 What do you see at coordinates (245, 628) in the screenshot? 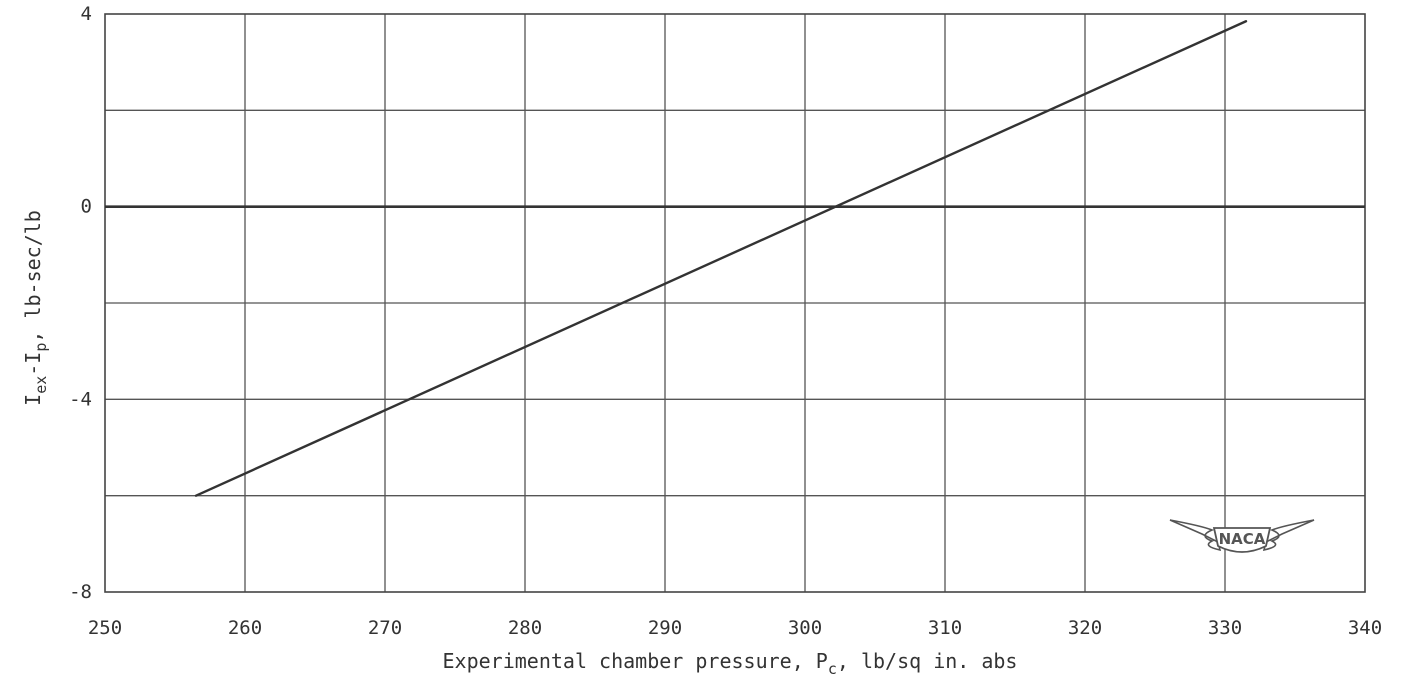
I see `x-tick-label: 260` at bounding box center [245, 628].